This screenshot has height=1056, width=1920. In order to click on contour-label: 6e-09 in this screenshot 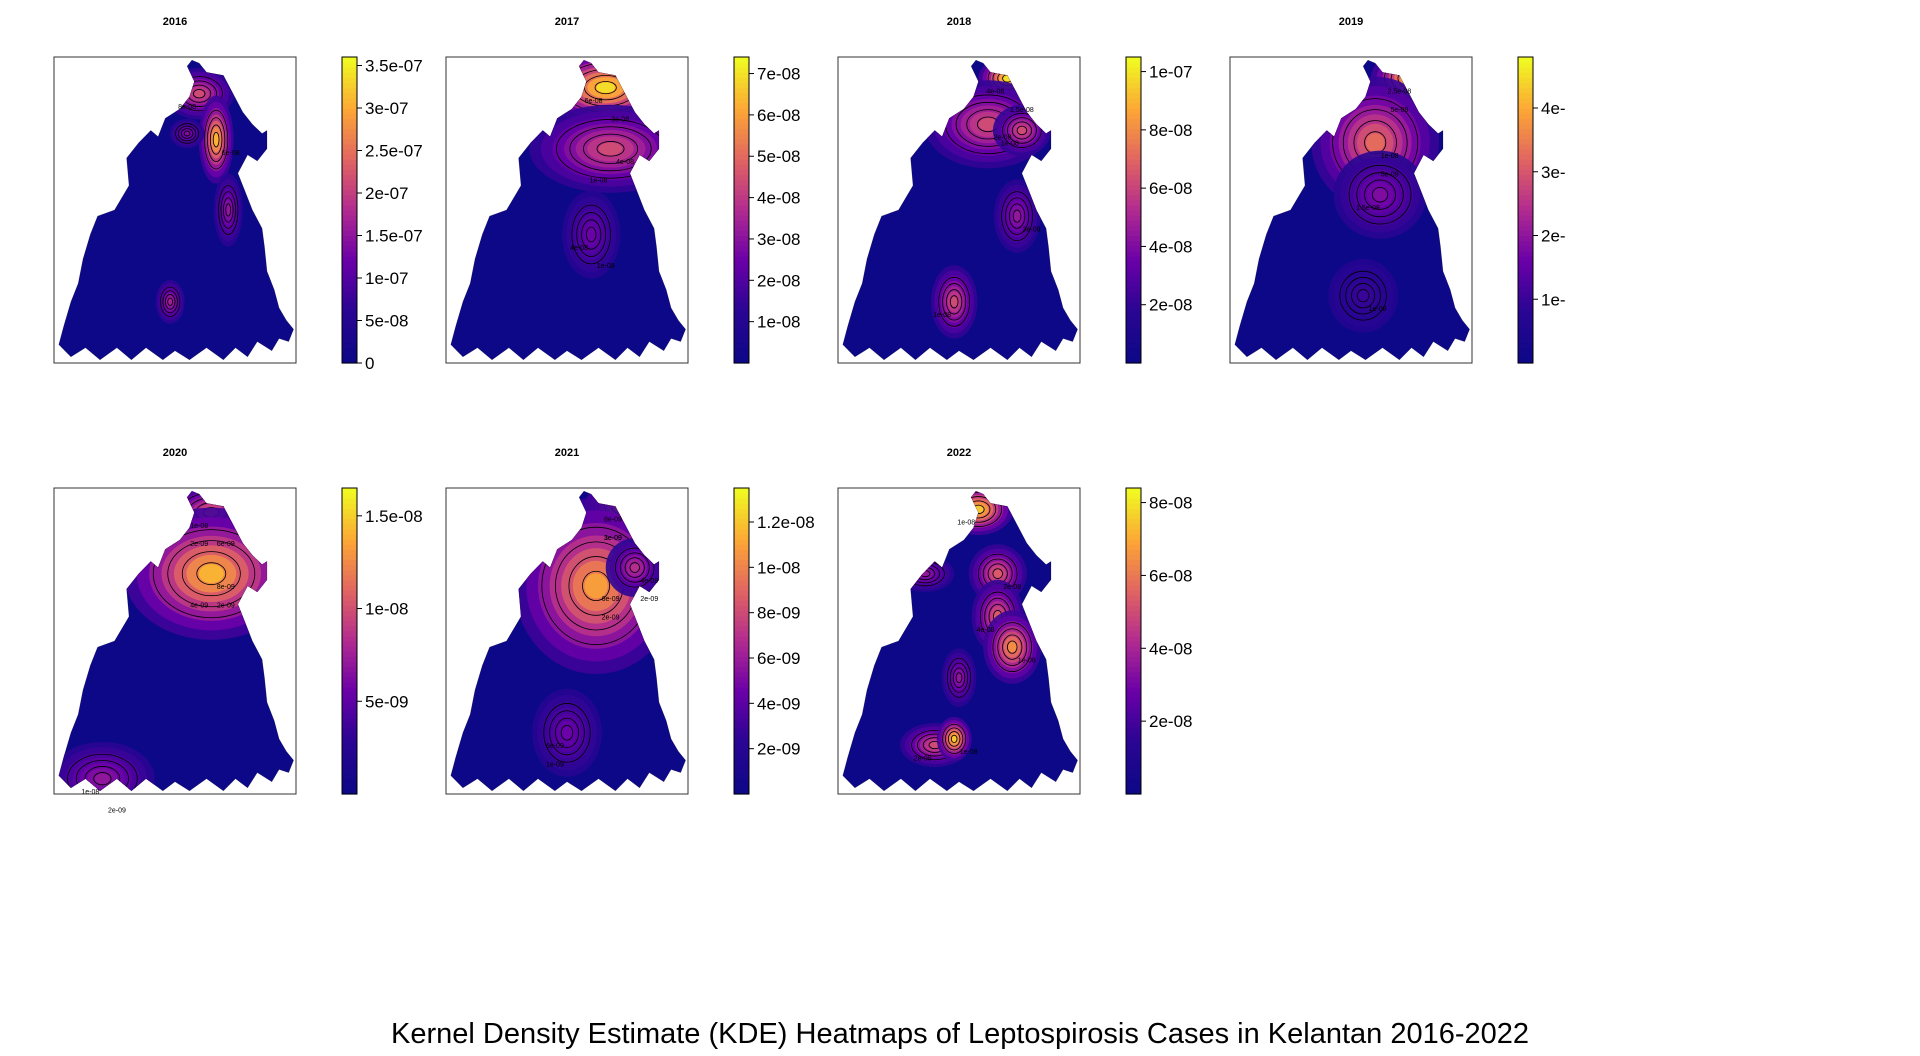, I will do `click(555, 746)`.